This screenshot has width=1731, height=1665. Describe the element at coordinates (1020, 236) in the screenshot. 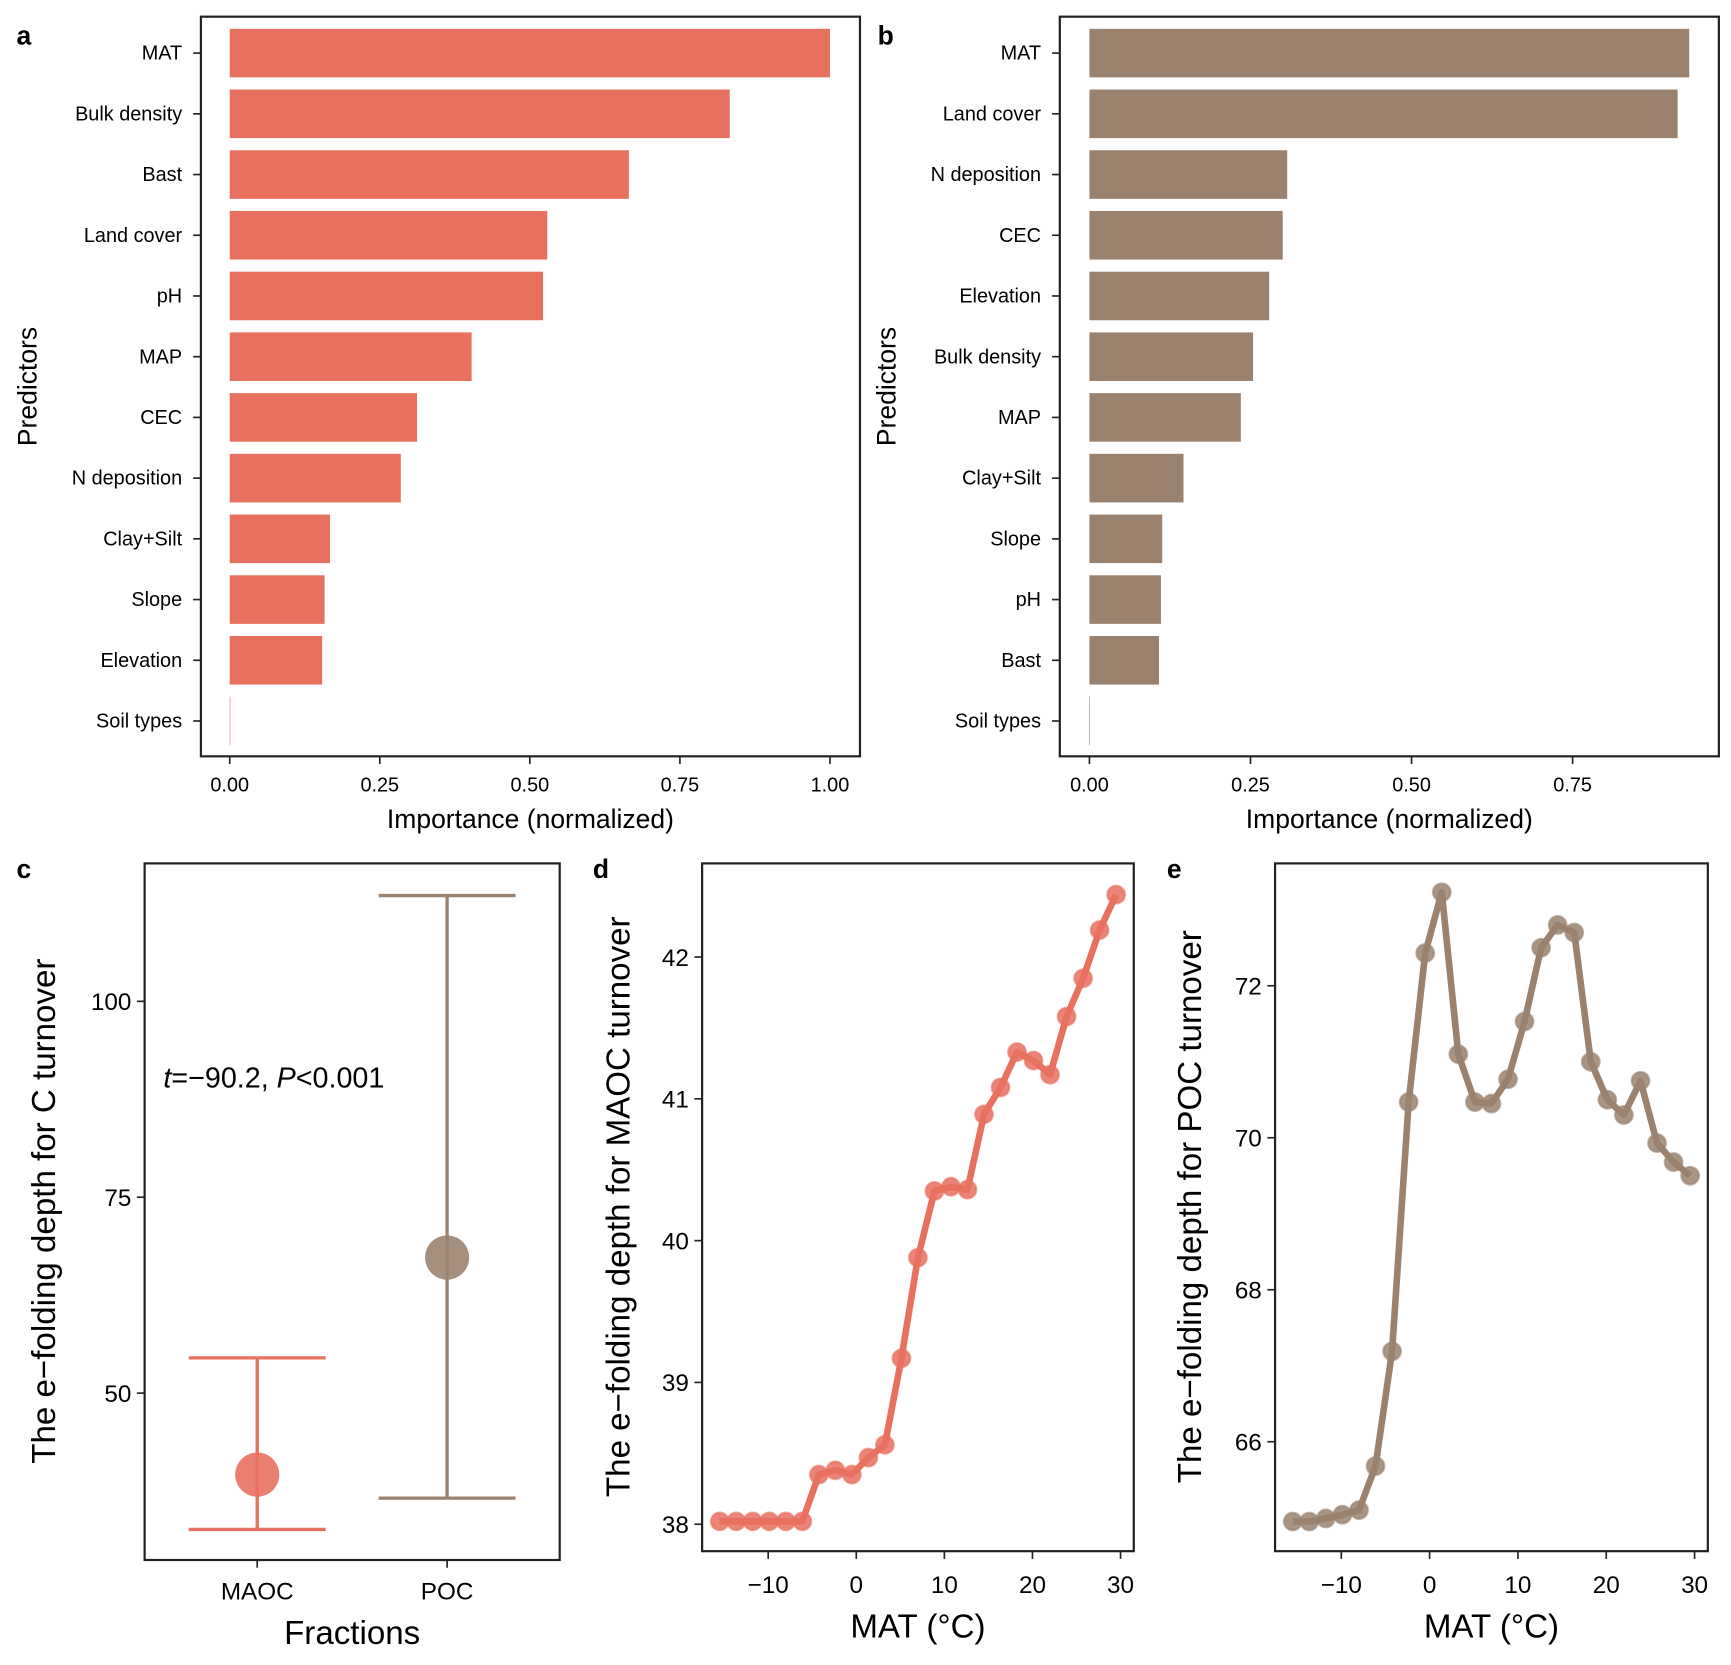

I see `y-tick-label: CEC` at that location.